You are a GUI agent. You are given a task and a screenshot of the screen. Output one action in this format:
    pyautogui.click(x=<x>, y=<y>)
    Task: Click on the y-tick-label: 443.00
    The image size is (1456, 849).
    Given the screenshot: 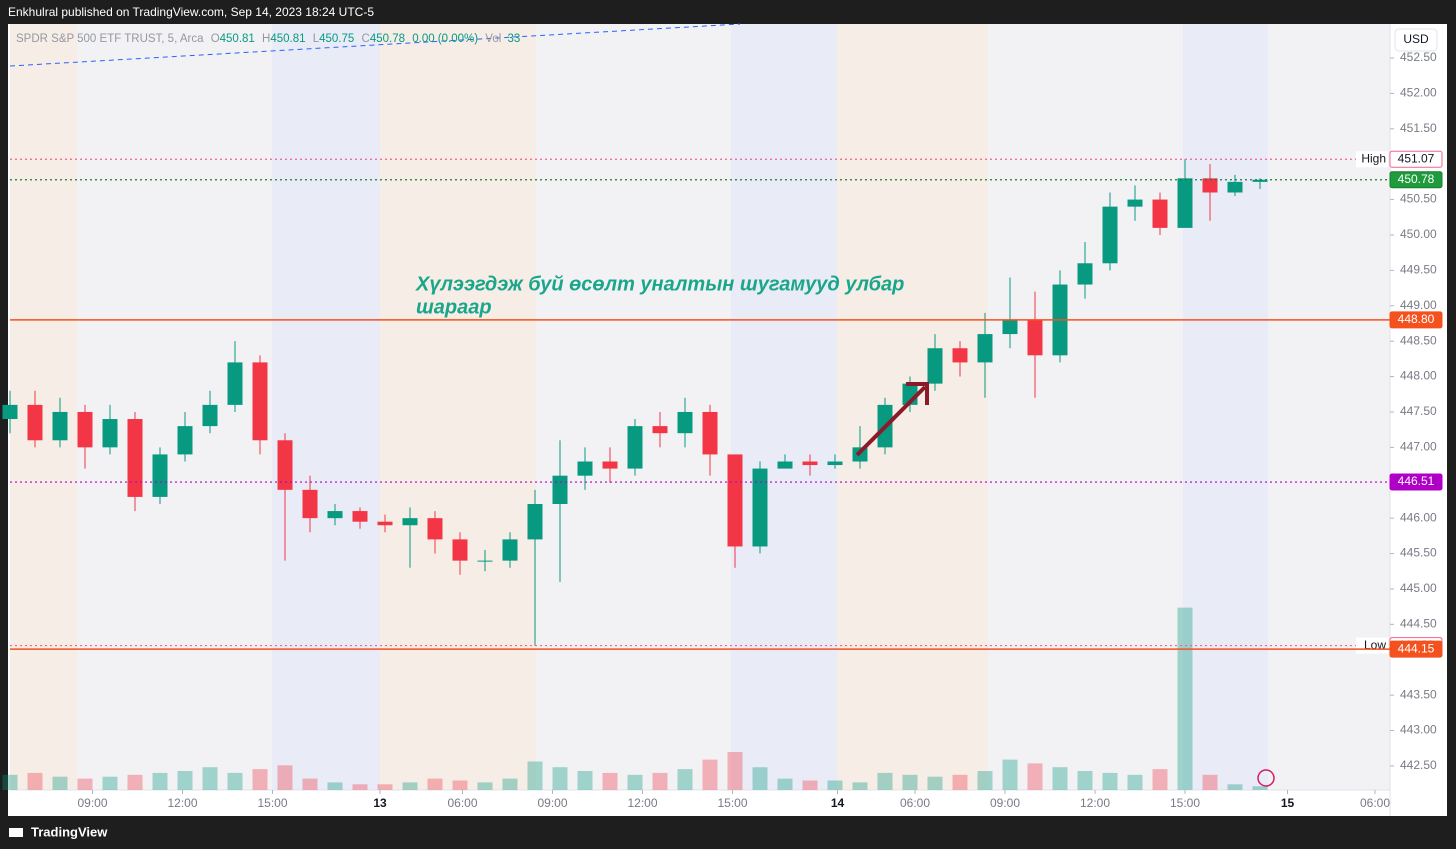 What is the action you would take?
    pyautogui.click(x=1418, y=730)
    